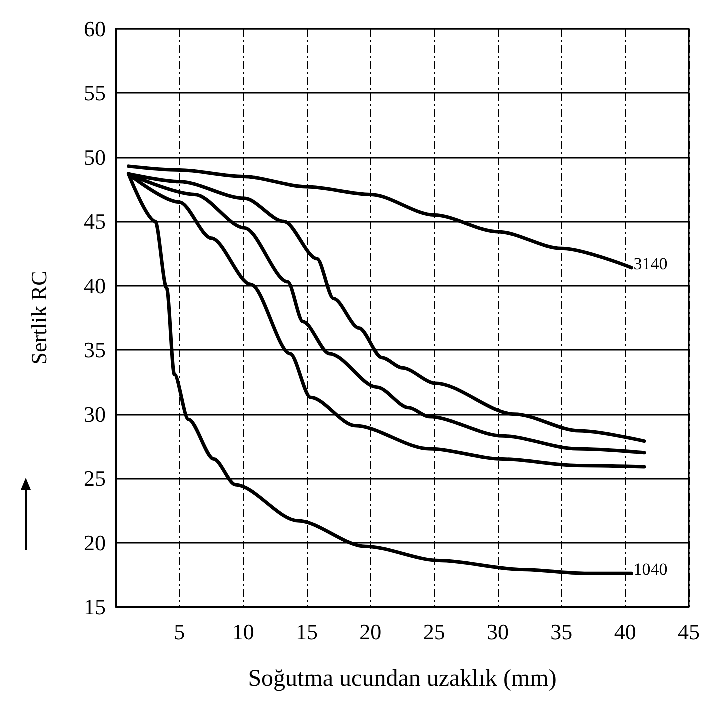  I want to click on y-axis-title: Sertlik RC, so click(39, 318).